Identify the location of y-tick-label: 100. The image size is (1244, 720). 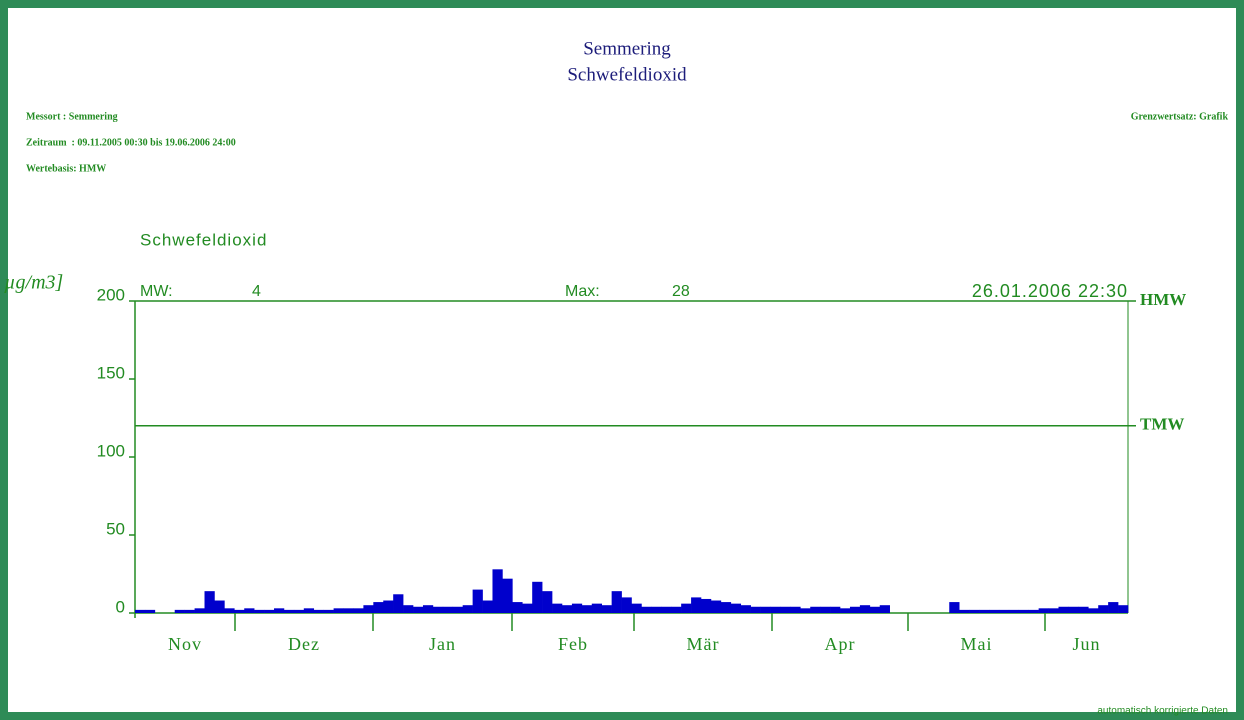
(111, 450).